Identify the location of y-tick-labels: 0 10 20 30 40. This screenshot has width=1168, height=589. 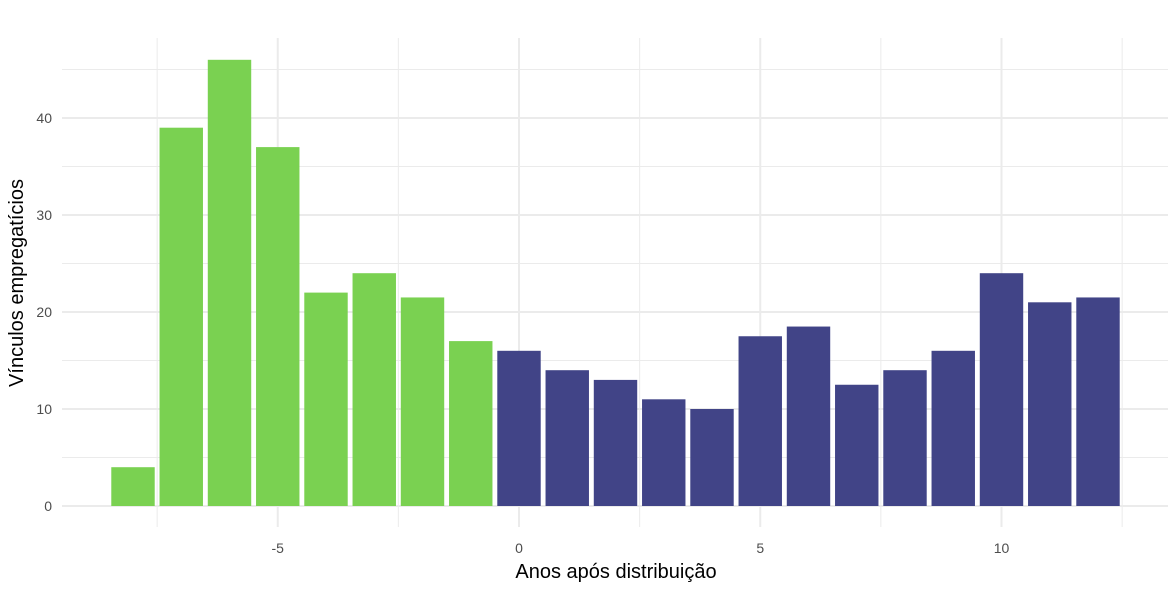
(44, 312).